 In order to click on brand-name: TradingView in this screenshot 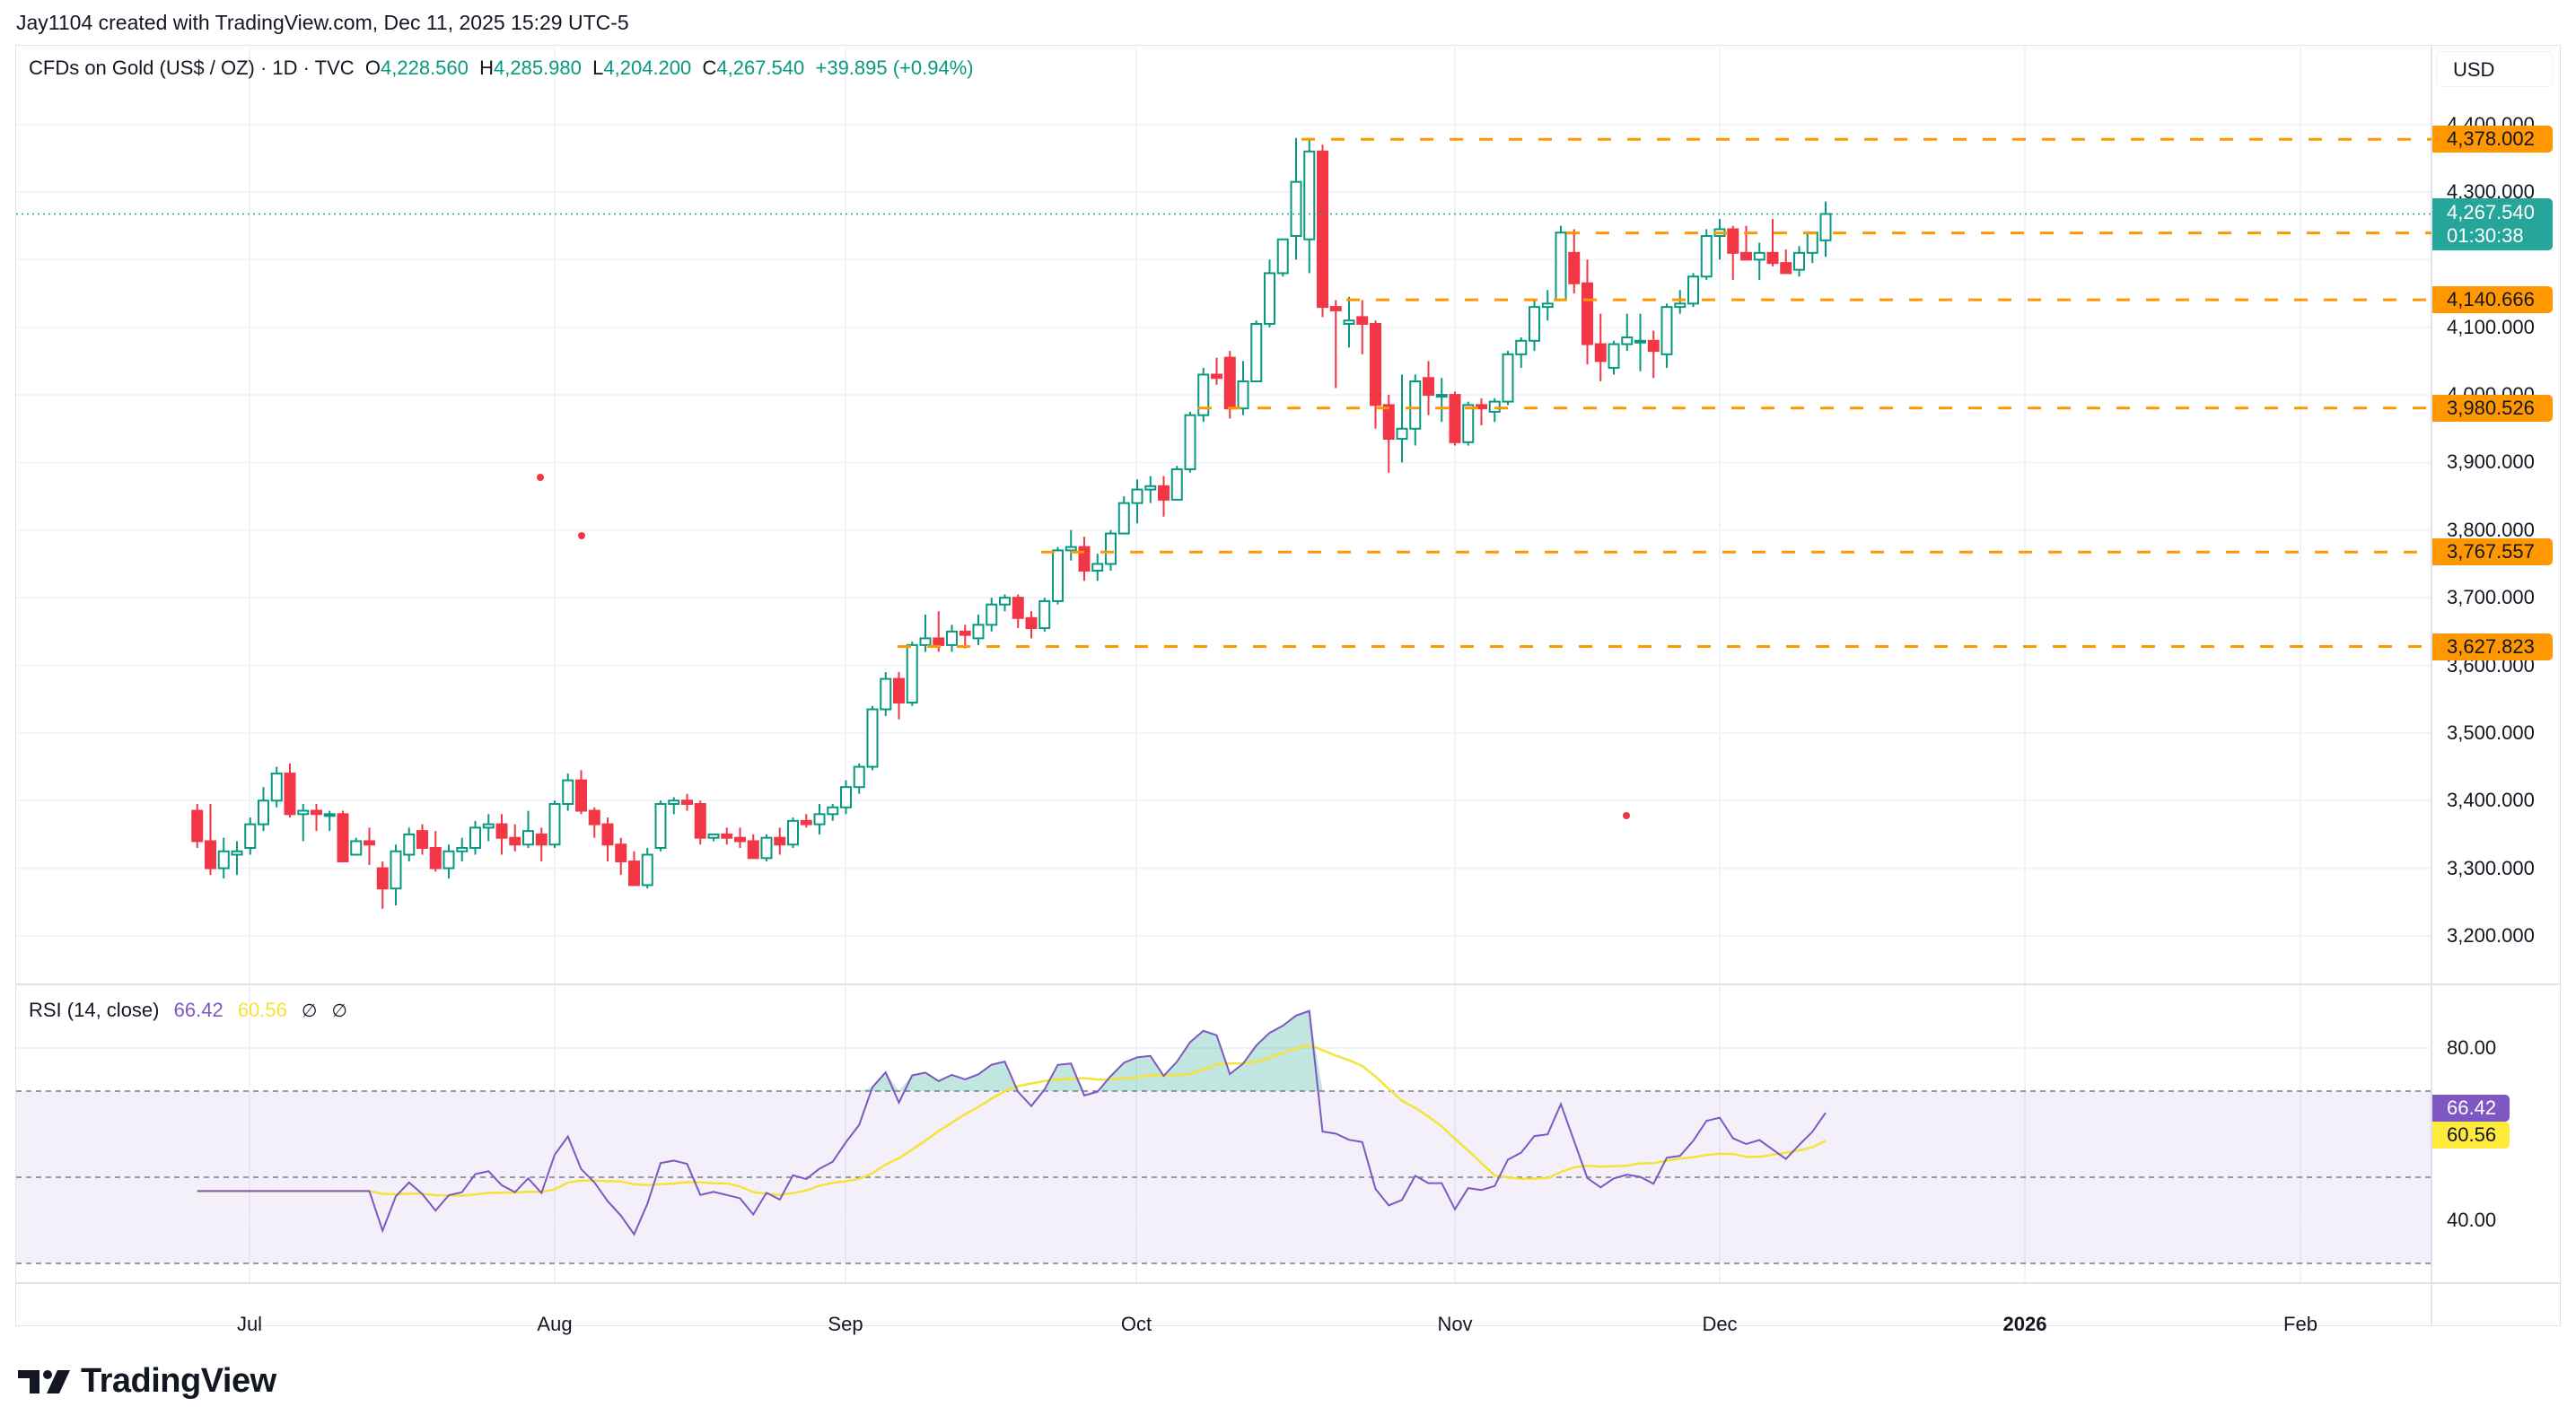, I will do `click(178, 1381)`.